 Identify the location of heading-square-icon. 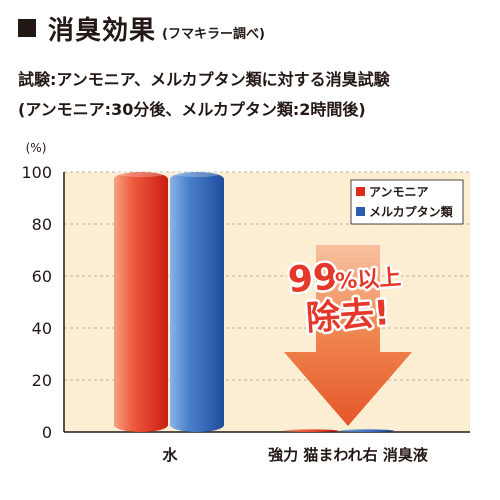
(27, 28).